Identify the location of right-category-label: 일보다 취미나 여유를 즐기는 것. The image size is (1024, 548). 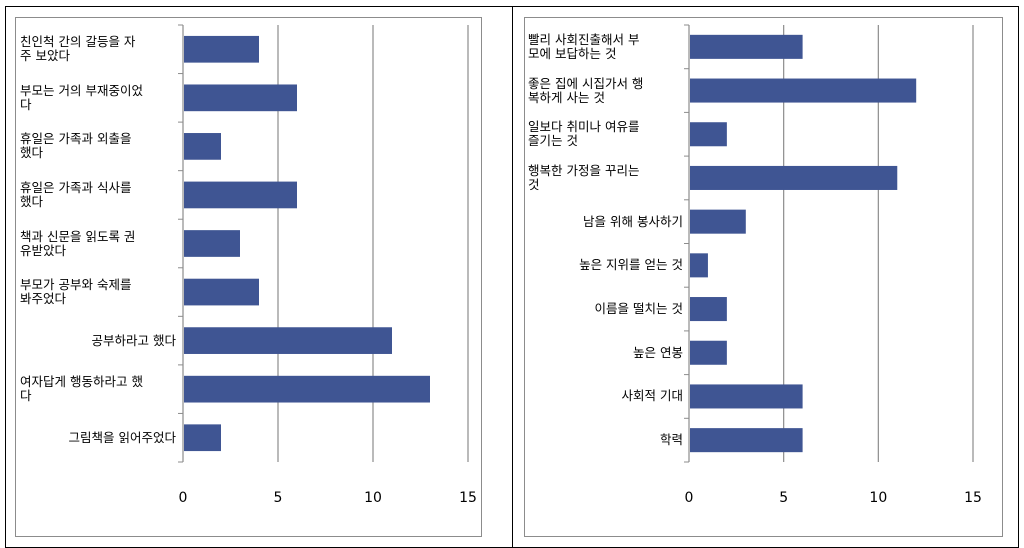
(584, 134).